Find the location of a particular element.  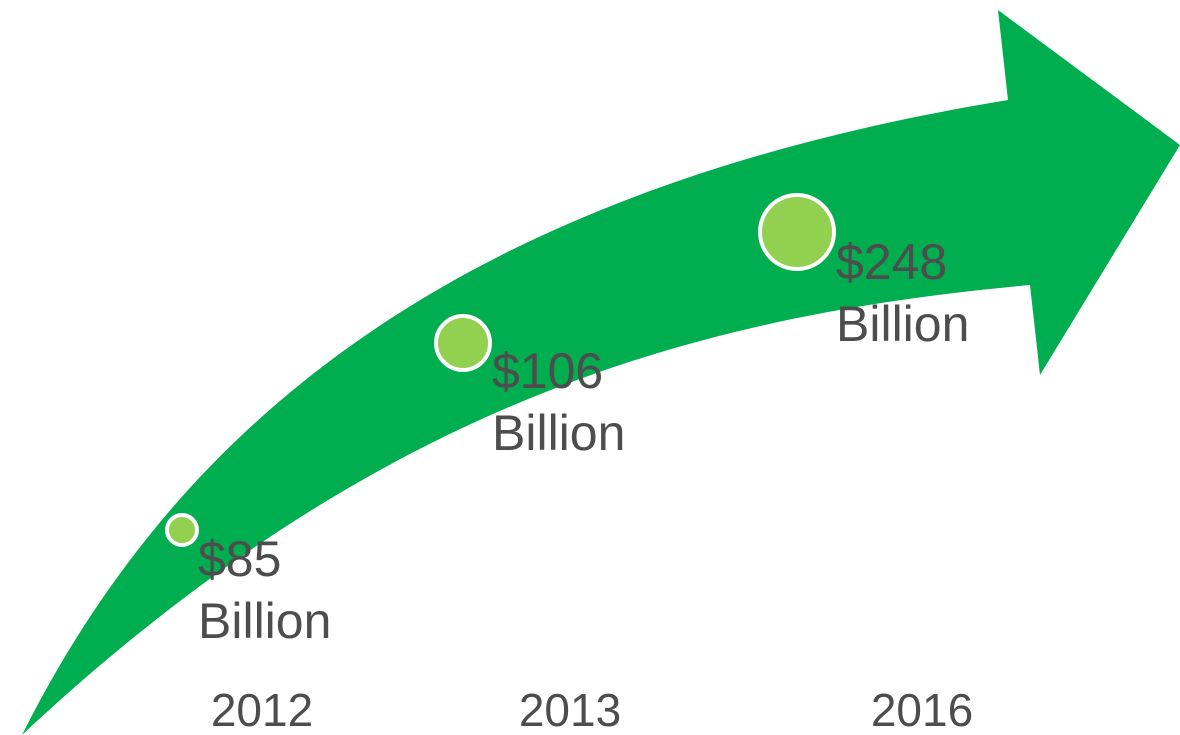

milestone-2012: $85 Billion 2012 is located at coordinates (248, 624).